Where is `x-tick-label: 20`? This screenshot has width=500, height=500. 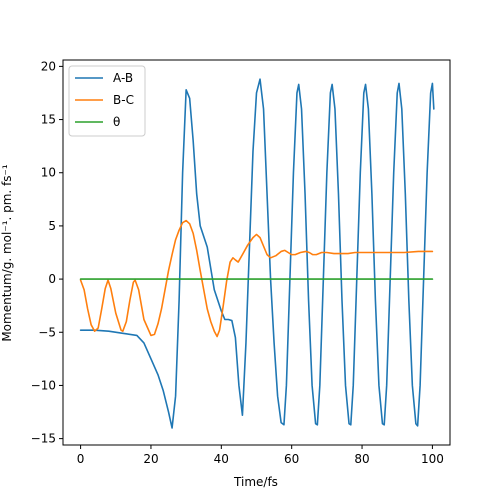
x-tick-label: 20 is located at coordinates (150, 459).